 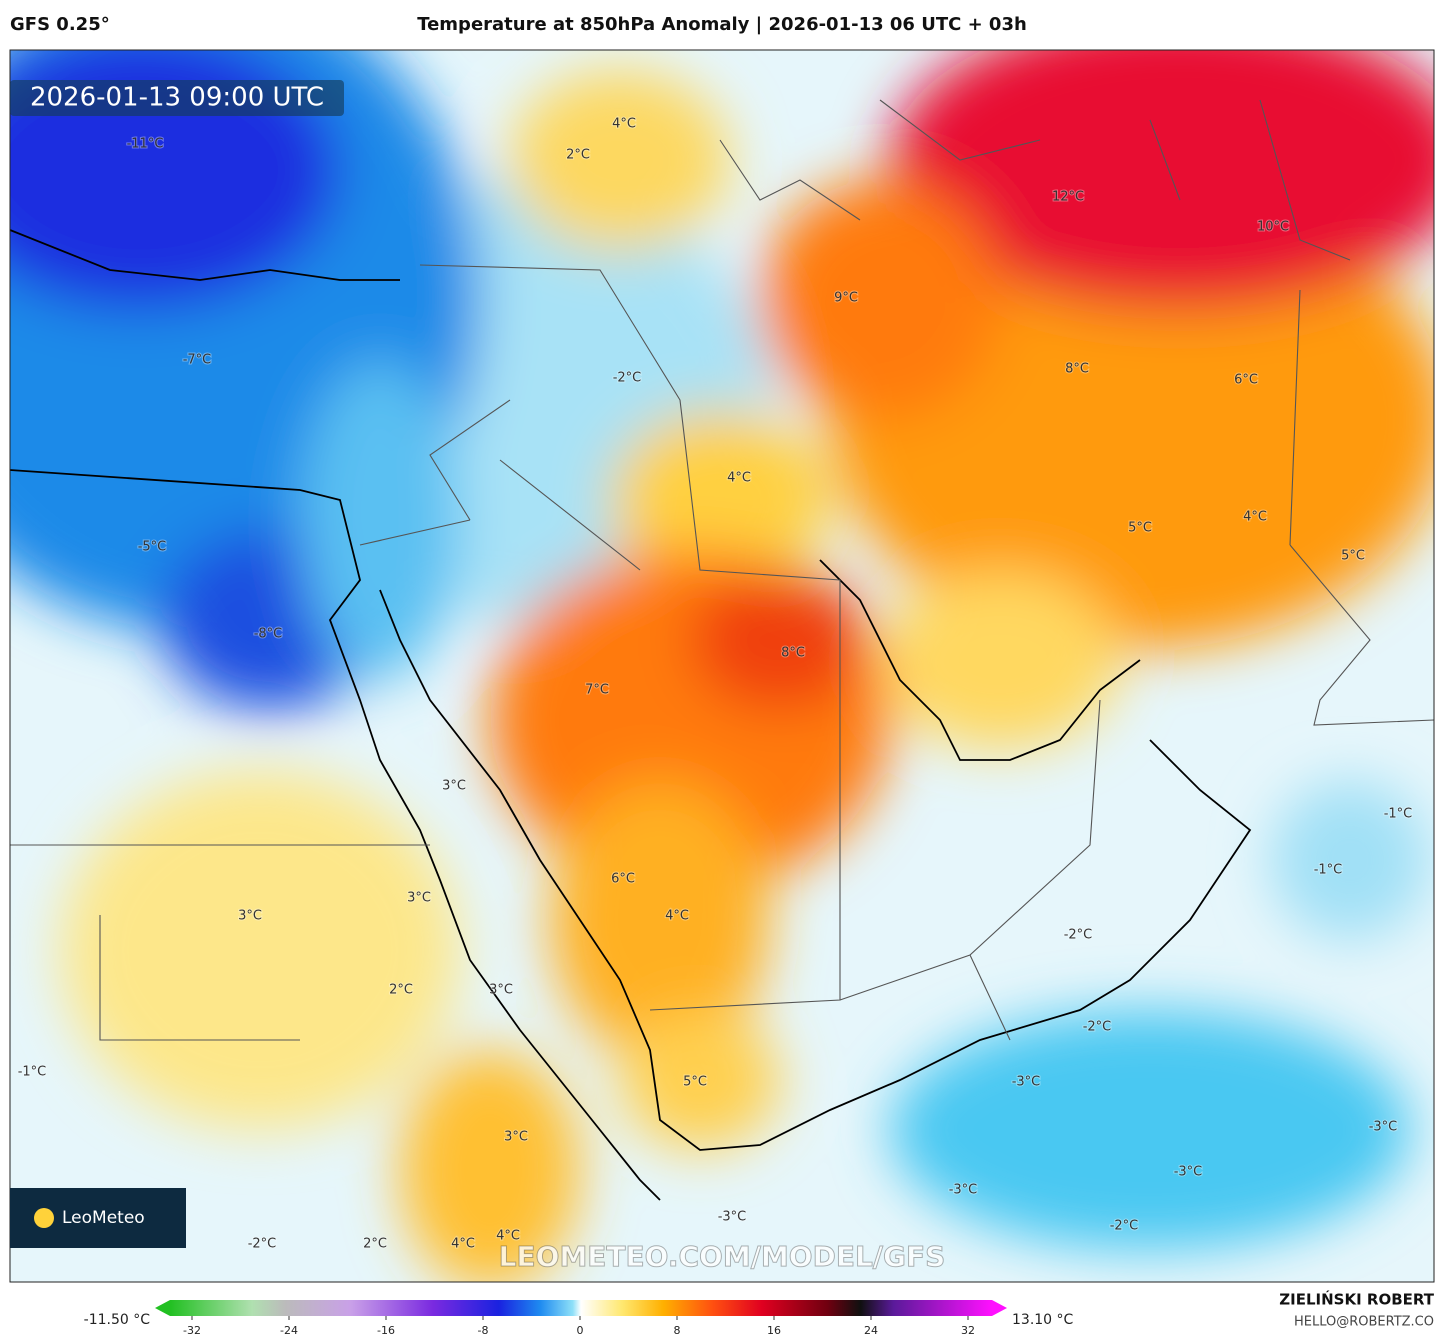 I want to click on timestamp-box, so click(x=177, y=98).